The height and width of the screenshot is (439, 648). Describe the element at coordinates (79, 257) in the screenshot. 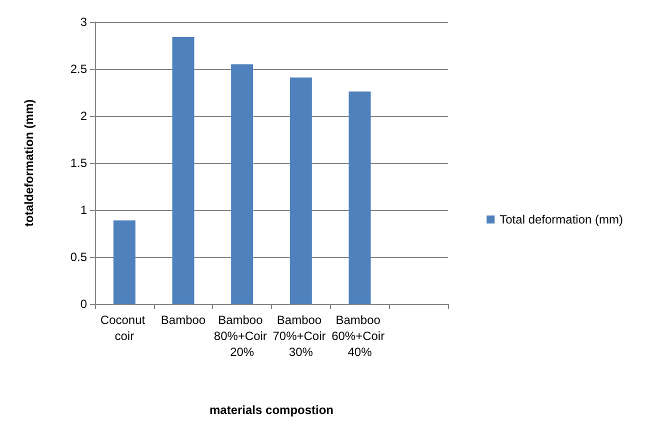

I see `y-tick-label: 0.5` at that location.